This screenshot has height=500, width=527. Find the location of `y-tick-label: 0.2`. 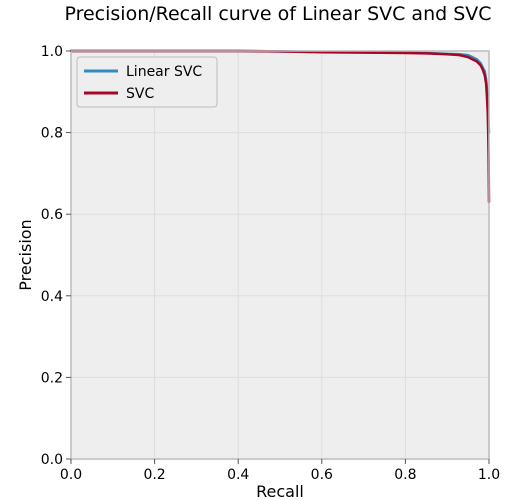

y-tick-label: 0.2 is located at coordinates (52, 378).